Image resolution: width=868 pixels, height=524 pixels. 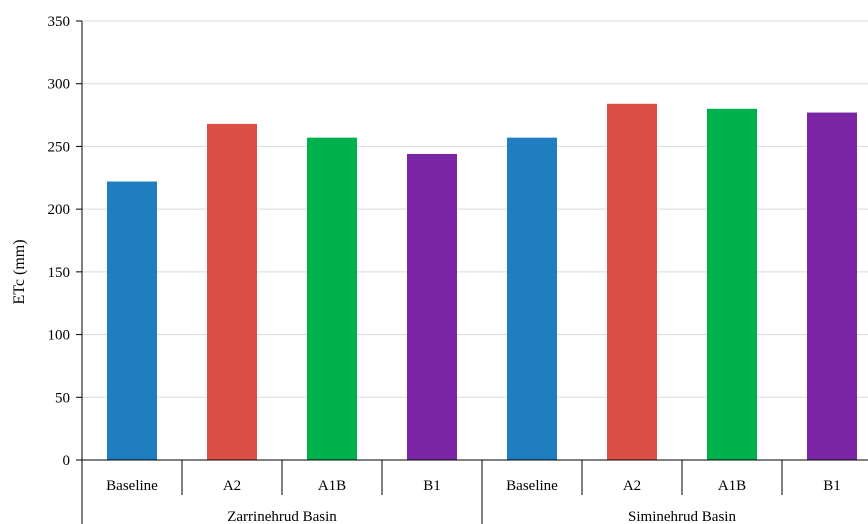 What do you see at coordinates (59, 85) in the screenshot?
I see `y-tick-label: 300` at bounding box center [59, 85].